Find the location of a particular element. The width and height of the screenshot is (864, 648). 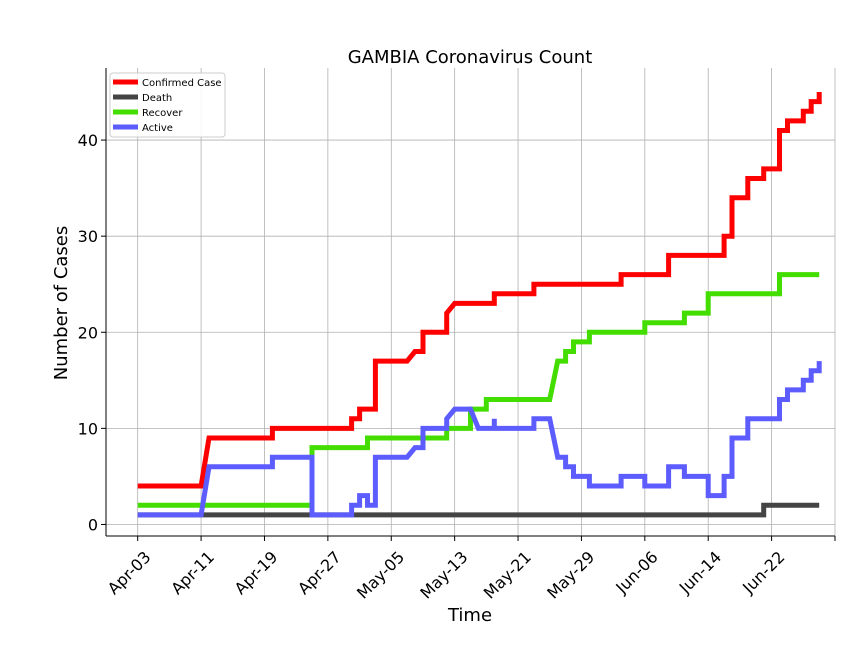

x-axis-label: Time is located at coordinates (469, 615).